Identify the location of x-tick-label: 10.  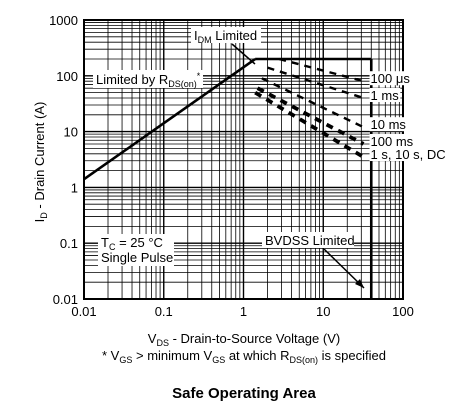
(323, 311).